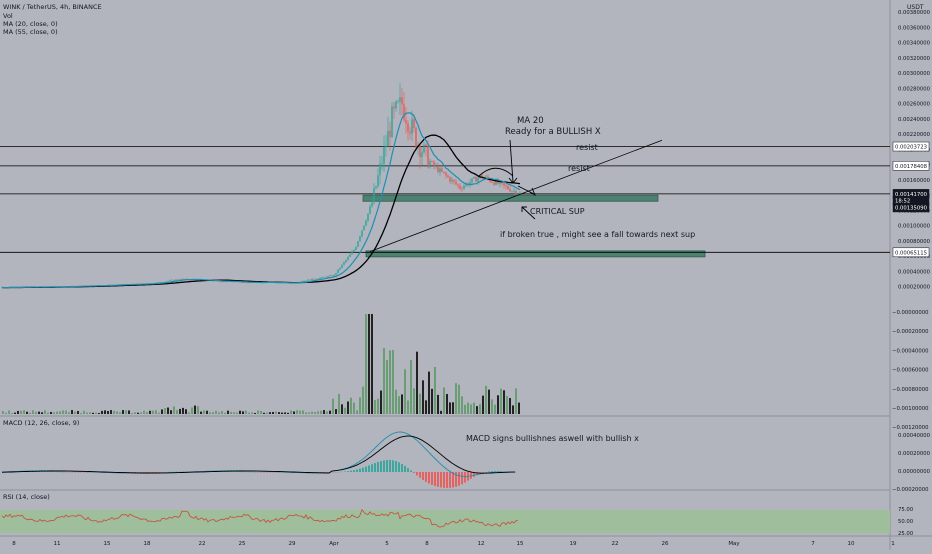  What do you see at coordinates (906, 522) in the screenshot?
I see `rsi-axis-tick: 50.00` at bounding box center [906, 522].